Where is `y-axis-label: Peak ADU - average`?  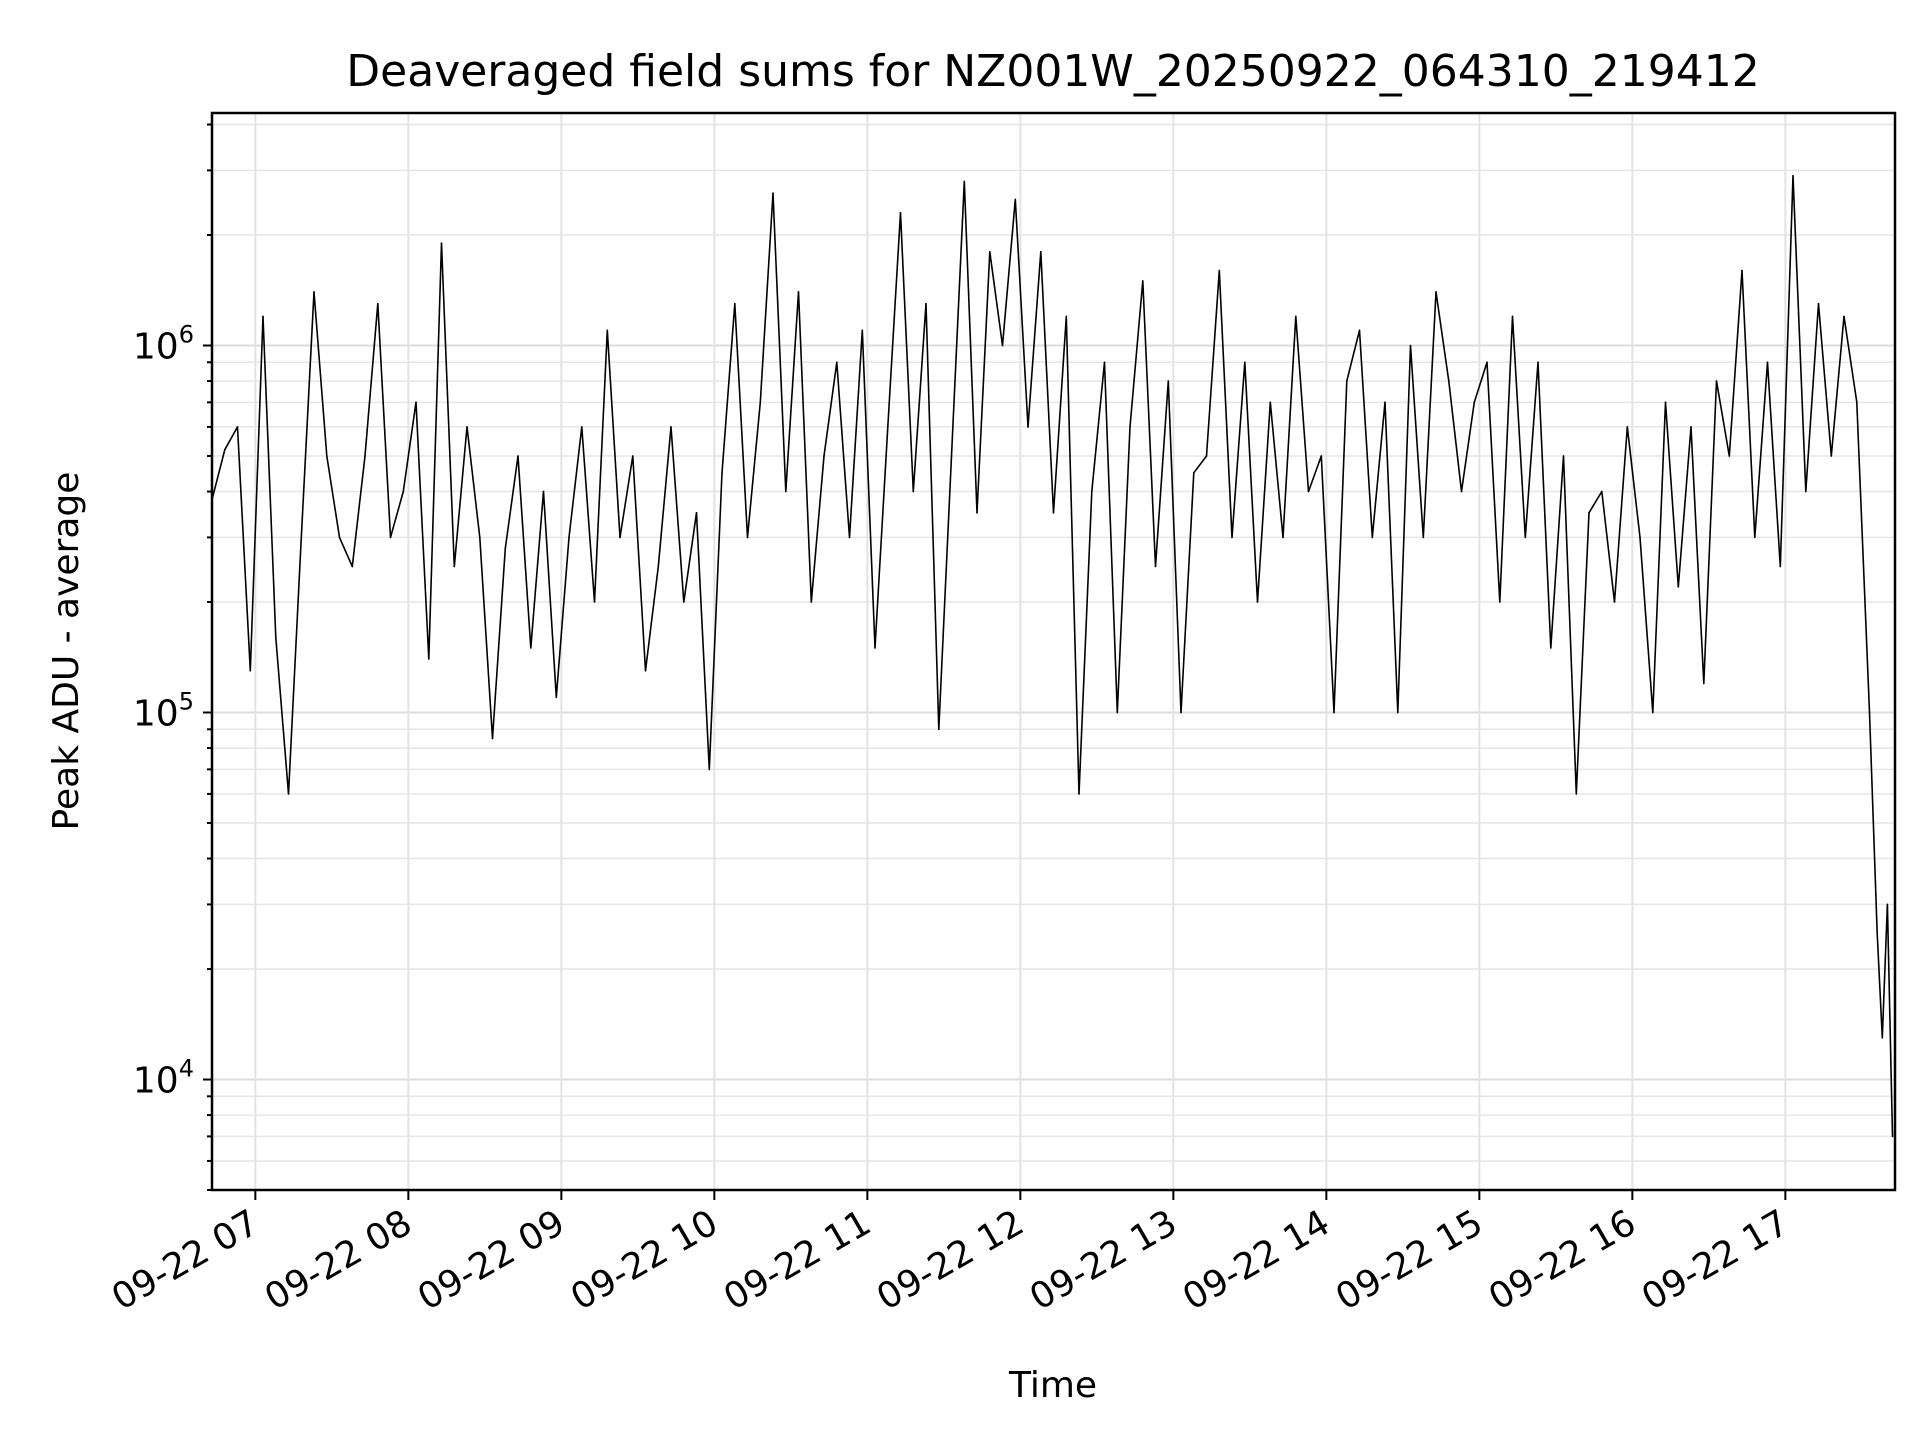
y-axis-label: Peak ADU - average is located at coordinates (66, 651).